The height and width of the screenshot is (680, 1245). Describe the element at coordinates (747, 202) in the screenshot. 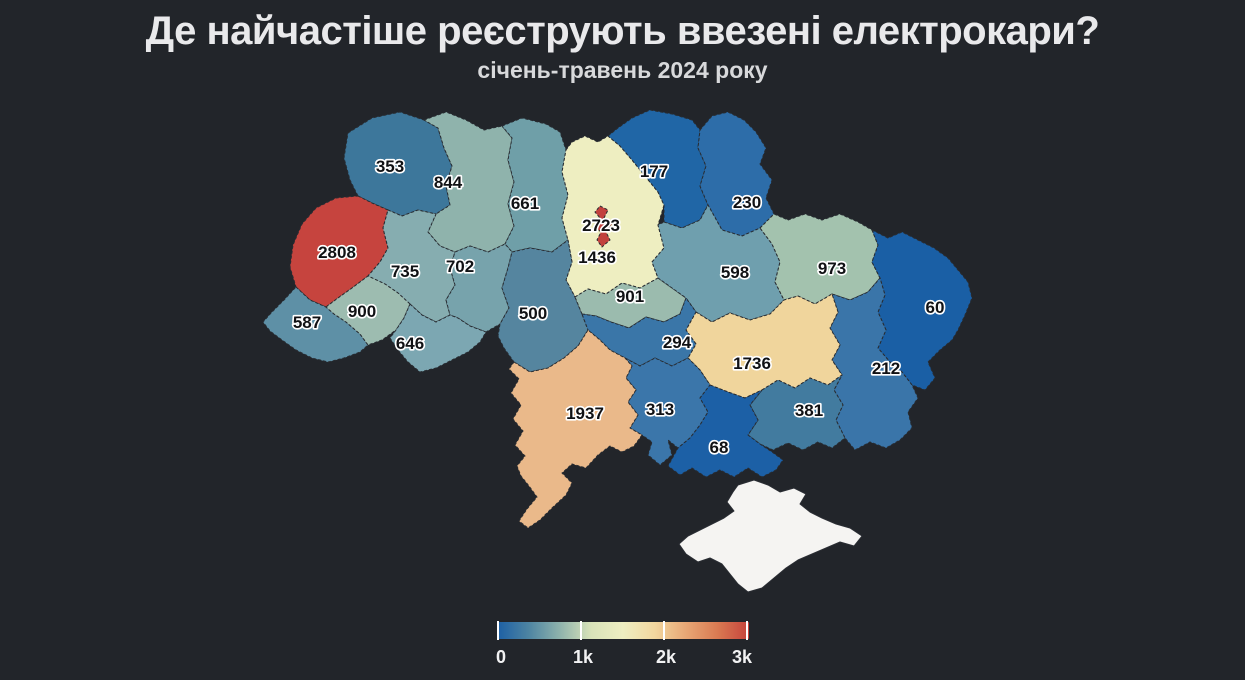

I see `region-value-sumy: 230` at that location.